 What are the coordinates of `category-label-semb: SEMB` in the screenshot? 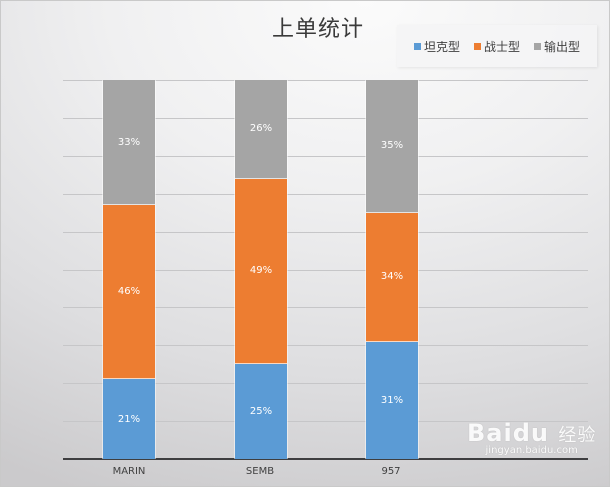 It's located at (260, 471).